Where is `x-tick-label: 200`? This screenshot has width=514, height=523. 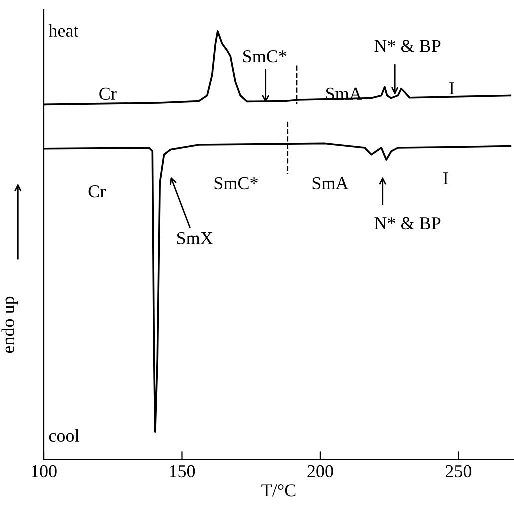
x-tick-label: 200 is located at coordinates (321, 471).